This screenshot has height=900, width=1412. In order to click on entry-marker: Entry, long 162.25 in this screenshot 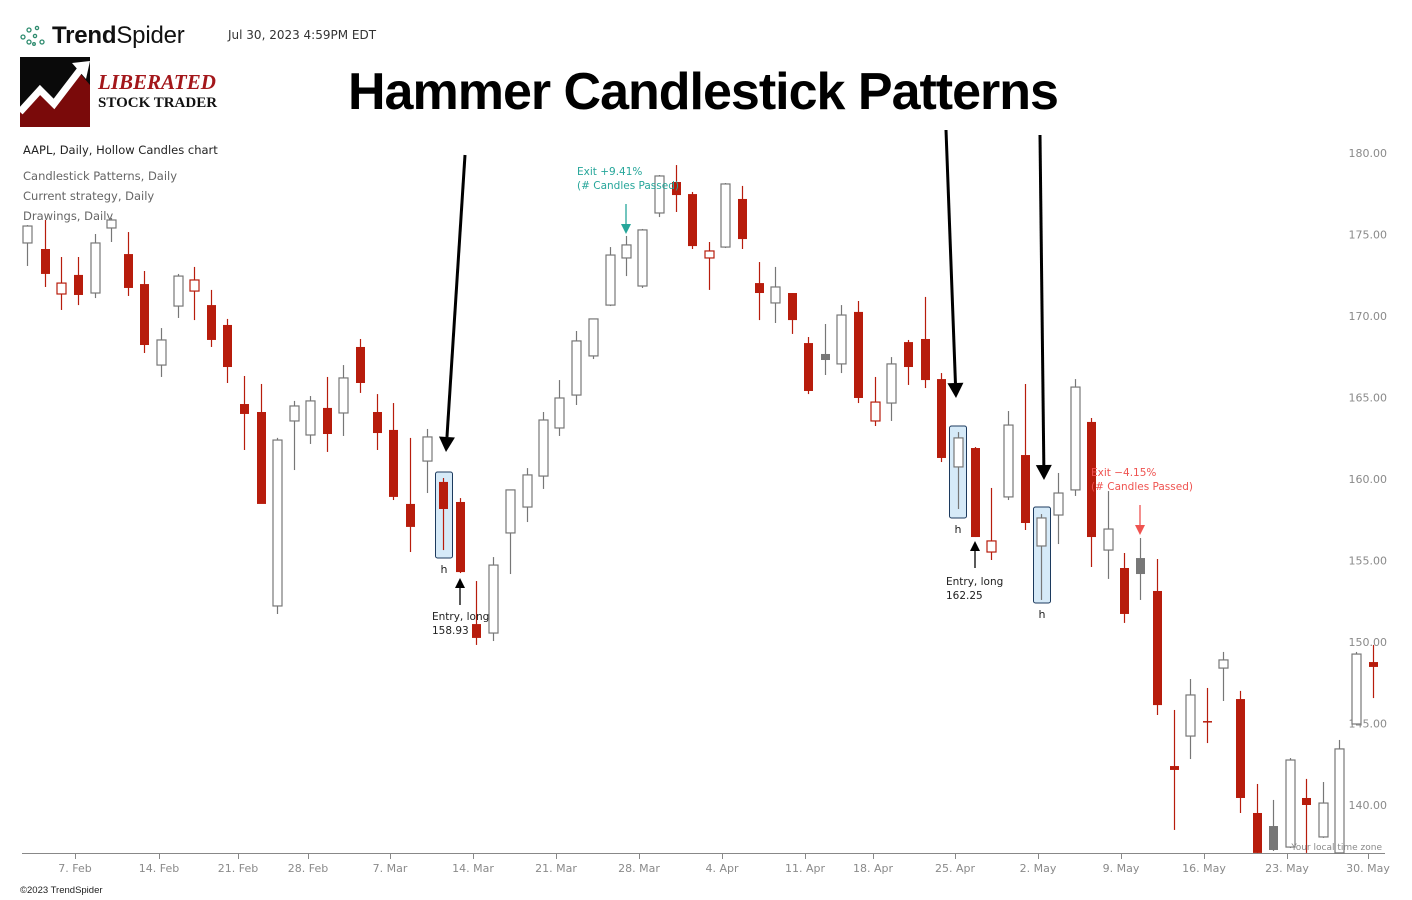, I will do `click(974, 571)`.